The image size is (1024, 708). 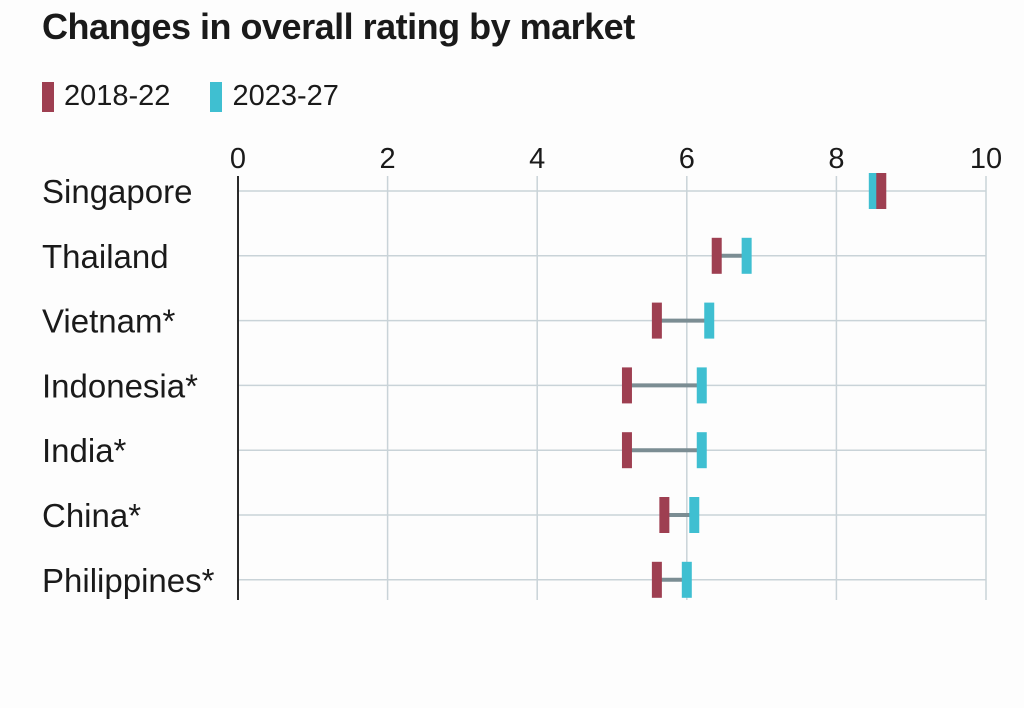 I want to click on chart-title: Changes in overall rating by market, so click(x=338, y=26).